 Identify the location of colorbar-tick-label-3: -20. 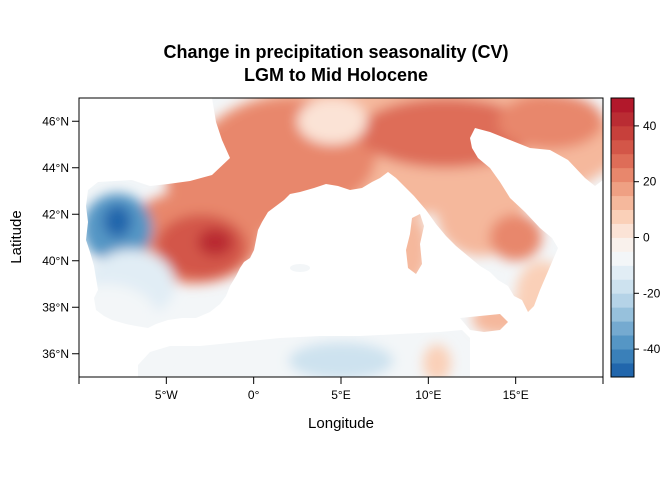
(652, 293).